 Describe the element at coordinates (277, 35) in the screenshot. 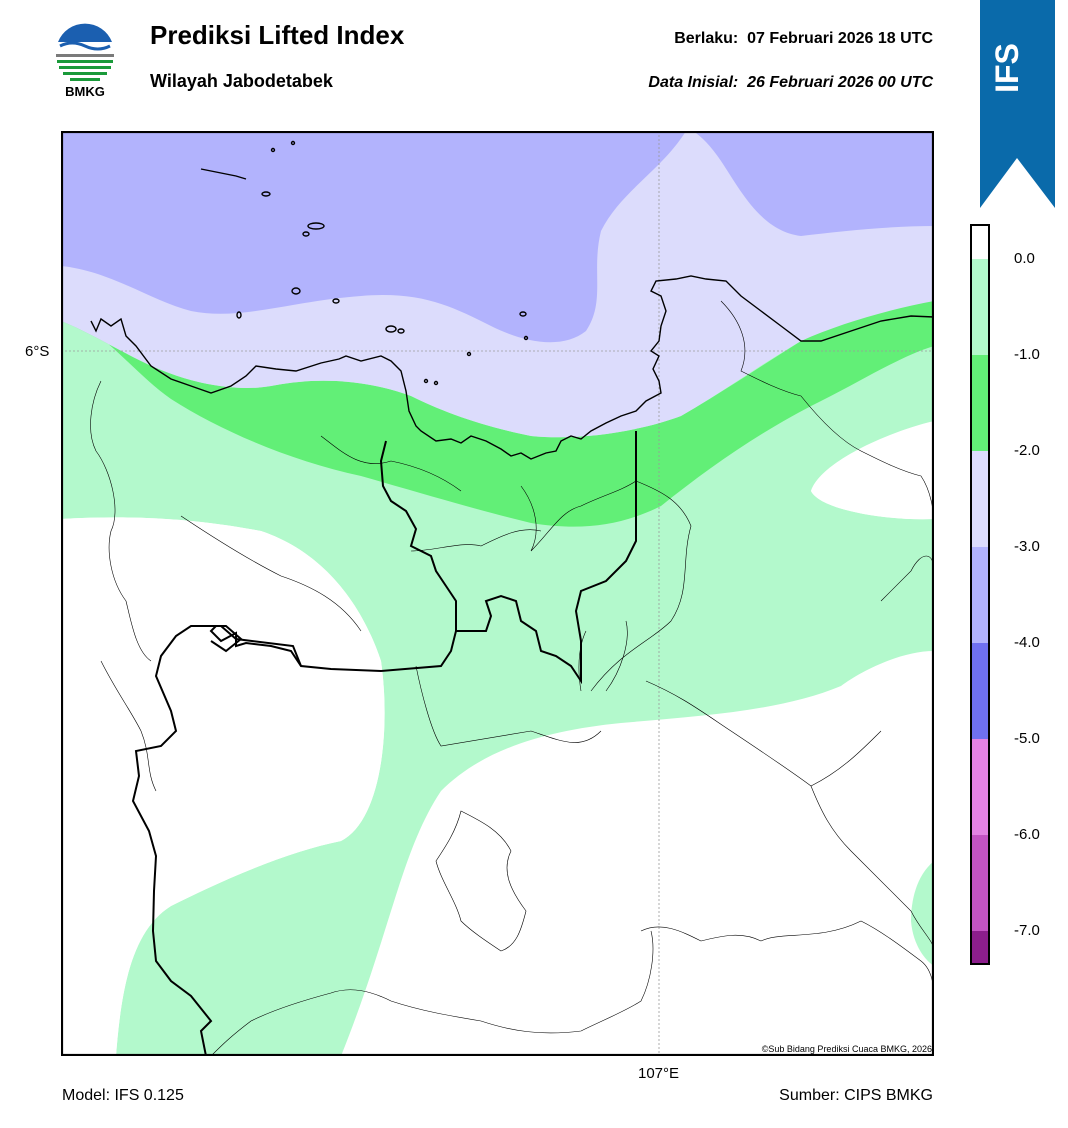

I see `page-title: Prediksi Lifted Index` at that location.